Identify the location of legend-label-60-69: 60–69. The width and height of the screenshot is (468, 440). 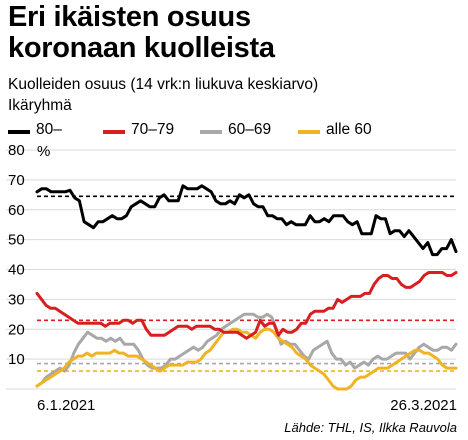
(250, 129).